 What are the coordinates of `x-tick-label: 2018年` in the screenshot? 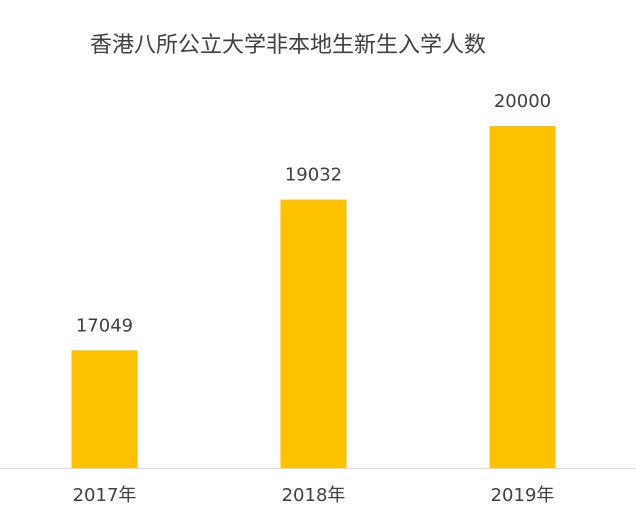 It's located at (314, 495).